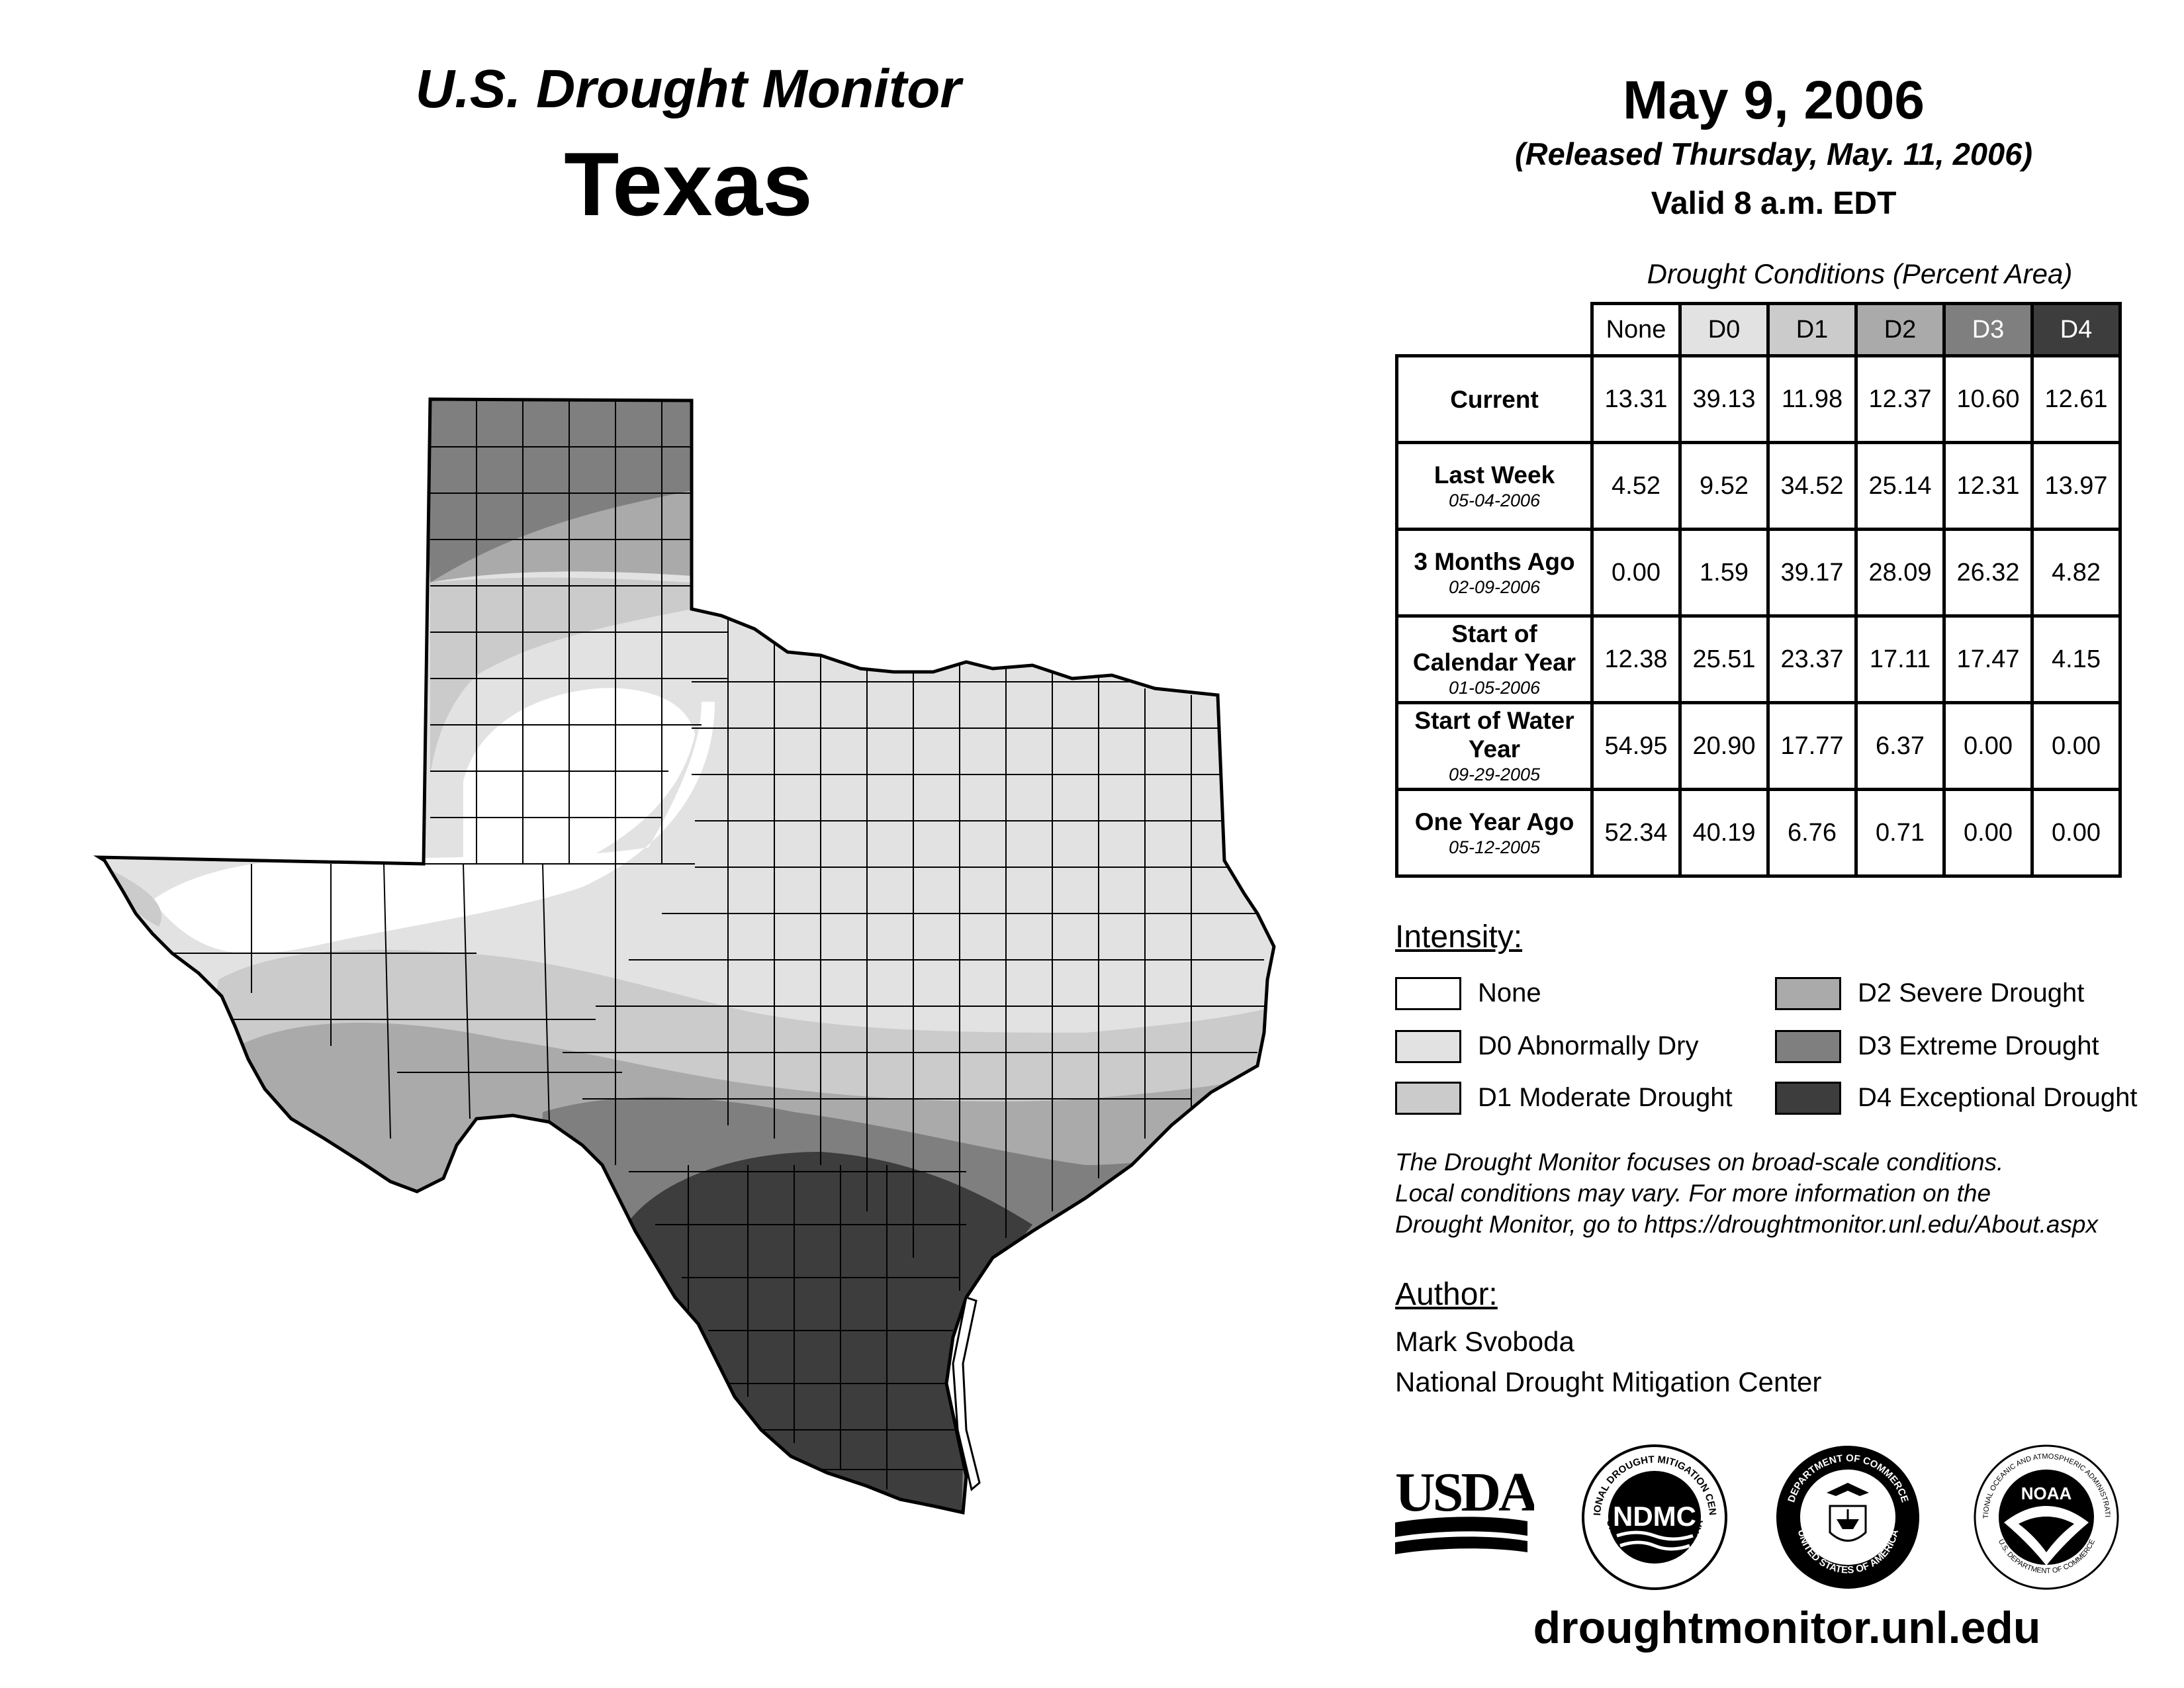 The height and width of the screenshot is (1688, 2184). I want to click on row-label-text: Start of Calendar Year, so click(1494, 648).